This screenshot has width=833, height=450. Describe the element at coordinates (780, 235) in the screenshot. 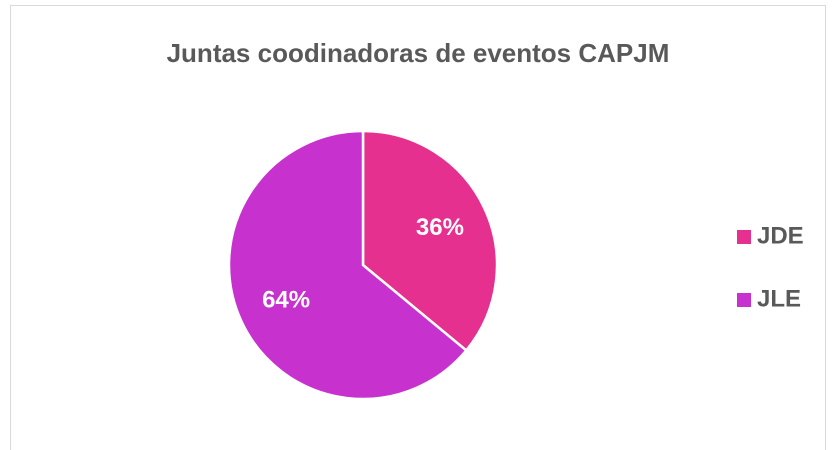

I see `legend-label: JDE` at that location.